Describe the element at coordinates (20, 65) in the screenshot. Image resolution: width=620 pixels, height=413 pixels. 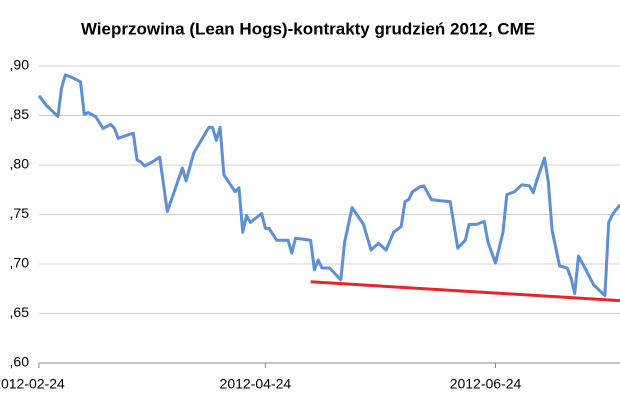
I see `y-tick-label: ,90` at that location.